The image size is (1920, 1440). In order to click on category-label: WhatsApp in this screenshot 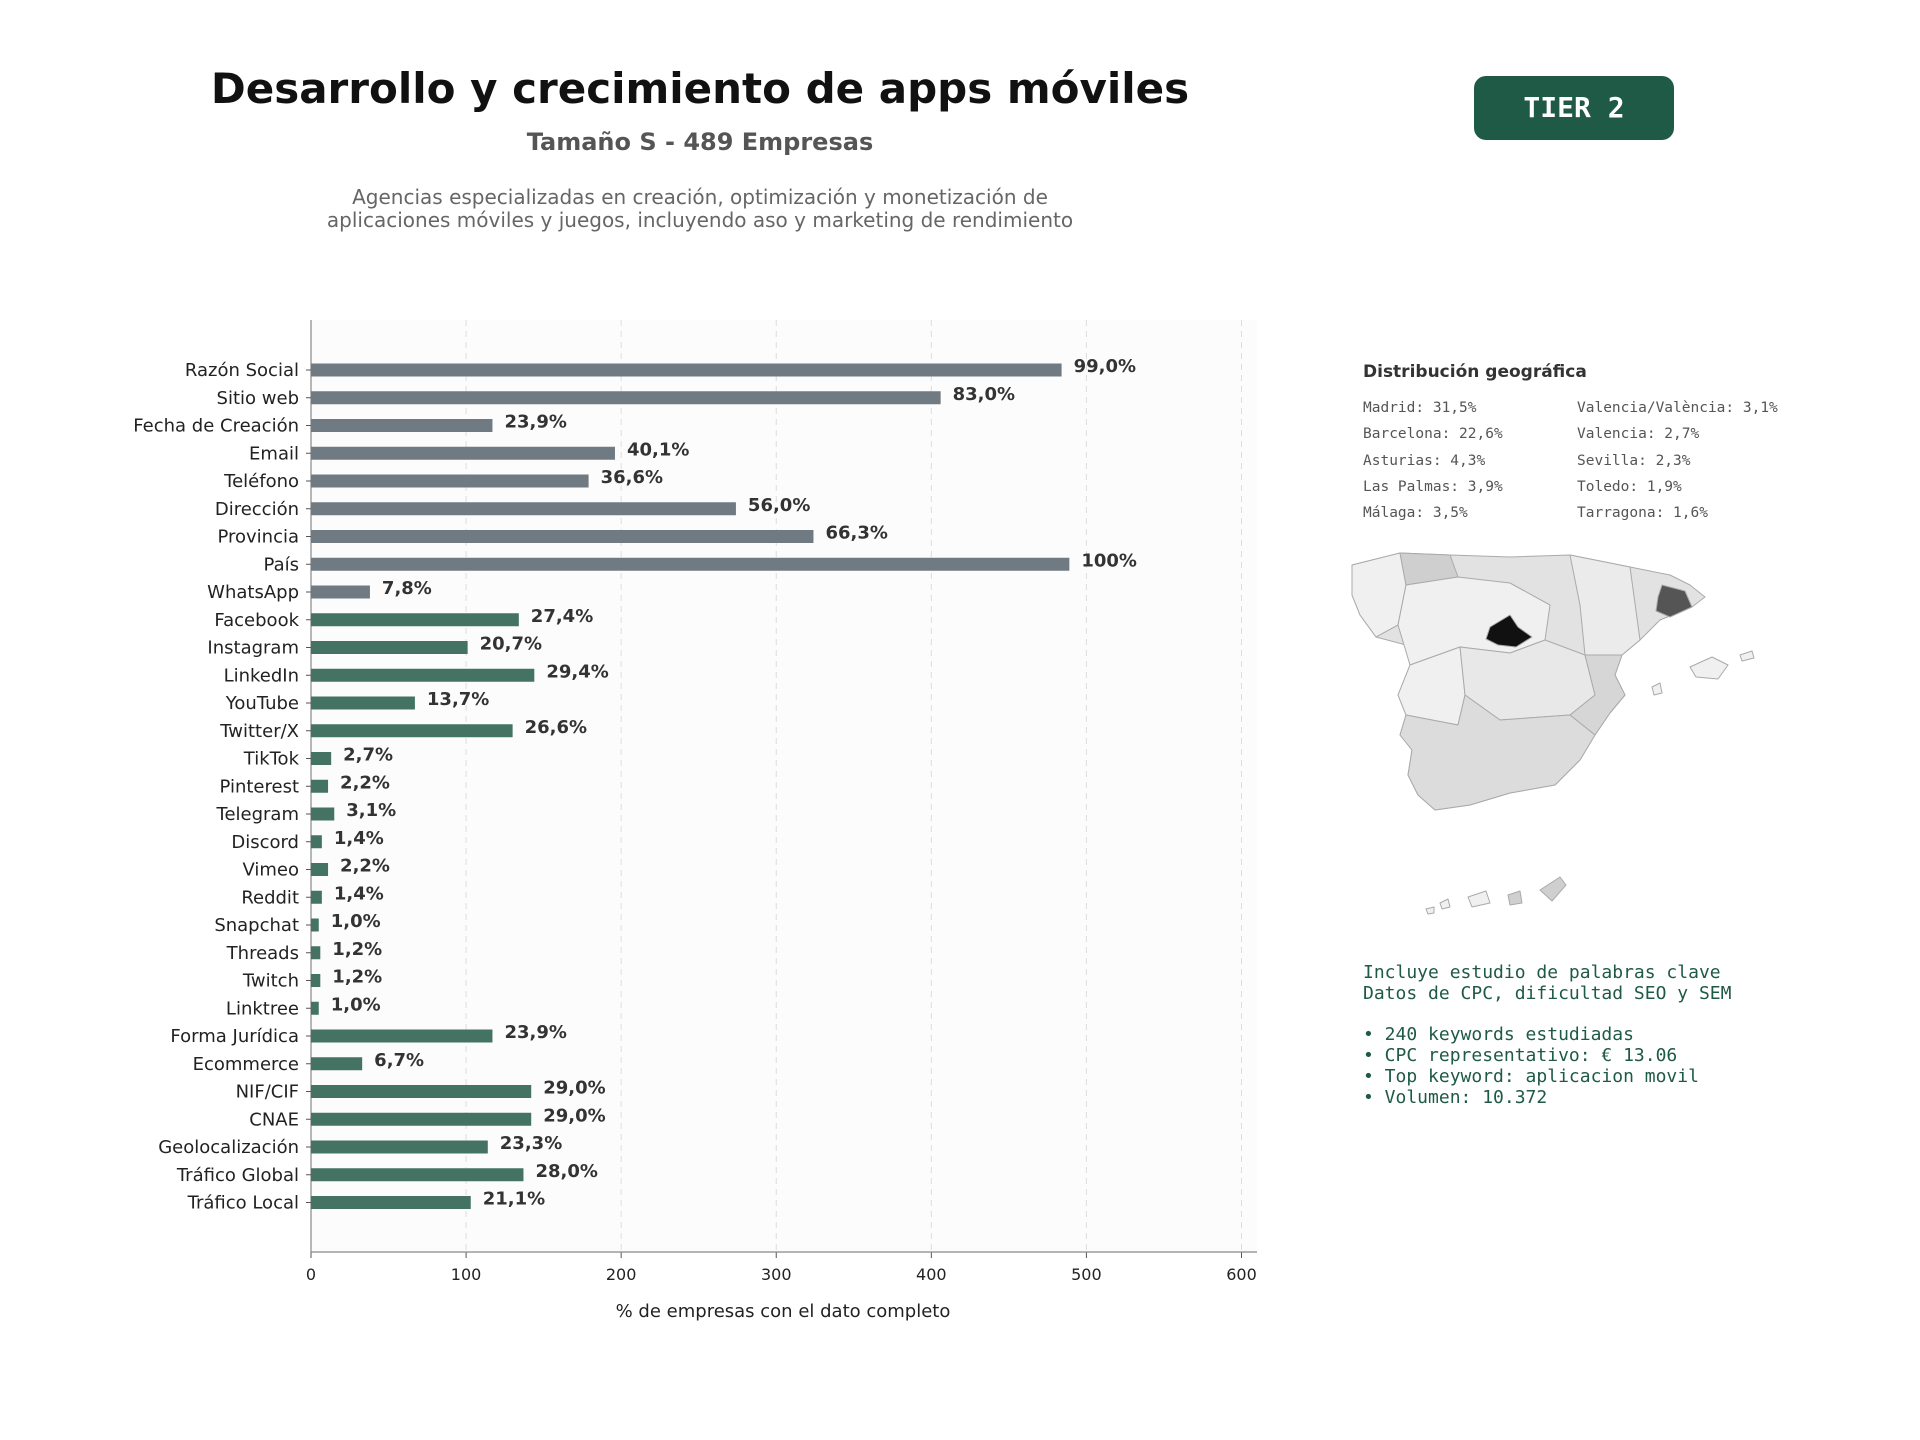, I will do `click(253, 592)`.